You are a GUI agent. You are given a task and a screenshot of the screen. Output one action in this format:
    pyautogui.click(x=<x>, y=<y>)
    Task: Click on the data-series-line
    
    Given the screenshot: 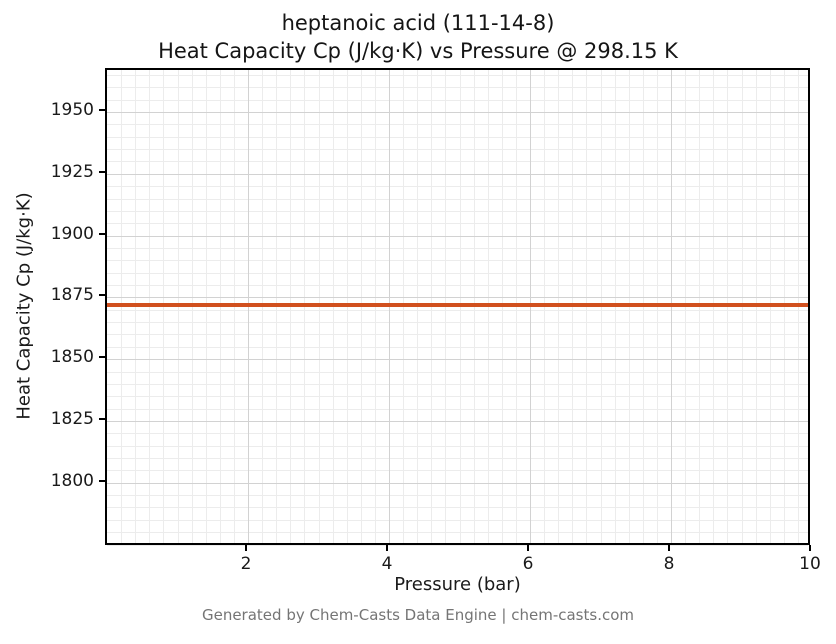 What is the action you would take?
    pyautogui.click(x=457, y=304)
    